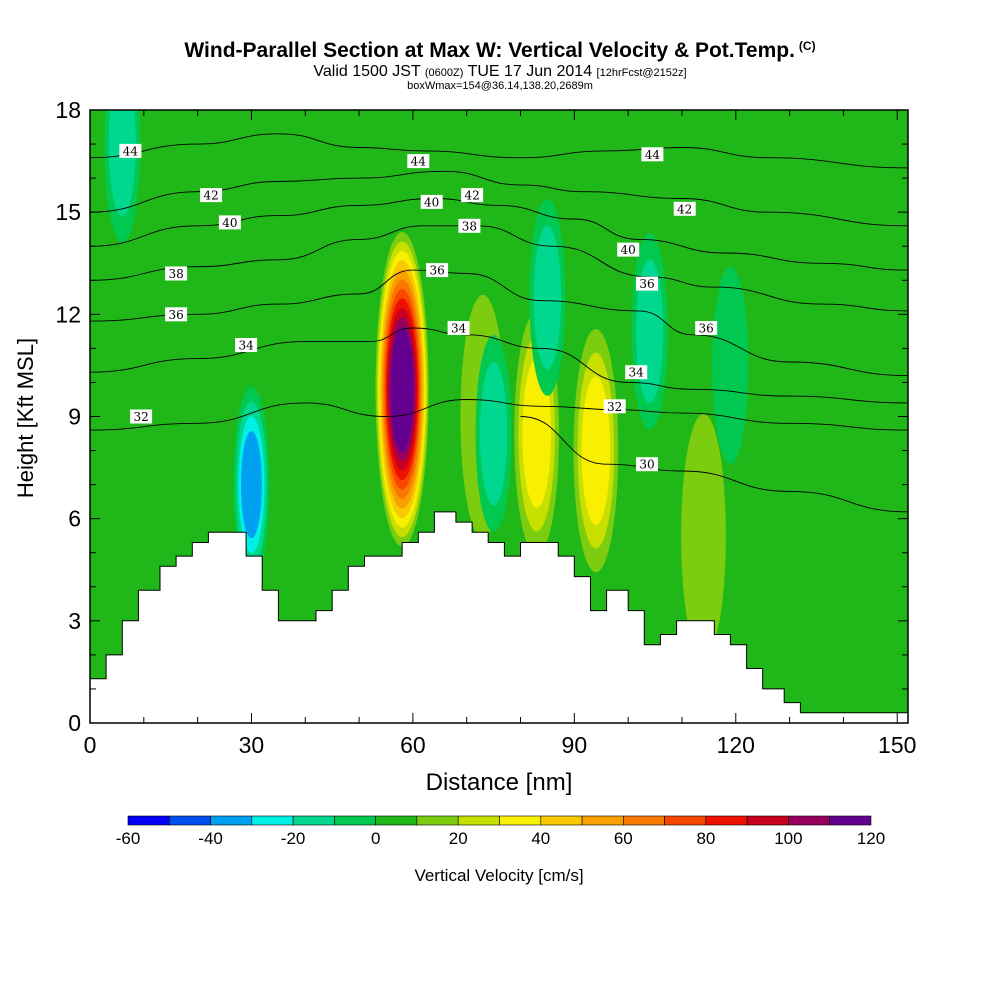 The image size is (1000, 1000). Describe the element at coordinates (68, 314) in the screenshot. I see `y-tick-label: 12` at that location.